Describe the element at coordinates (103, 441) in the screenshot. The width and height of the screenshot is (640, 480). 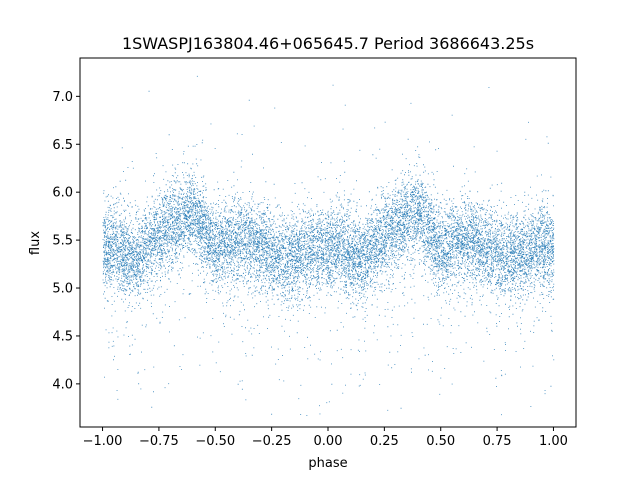
I see `x-tick-label: −1.00` at that location.